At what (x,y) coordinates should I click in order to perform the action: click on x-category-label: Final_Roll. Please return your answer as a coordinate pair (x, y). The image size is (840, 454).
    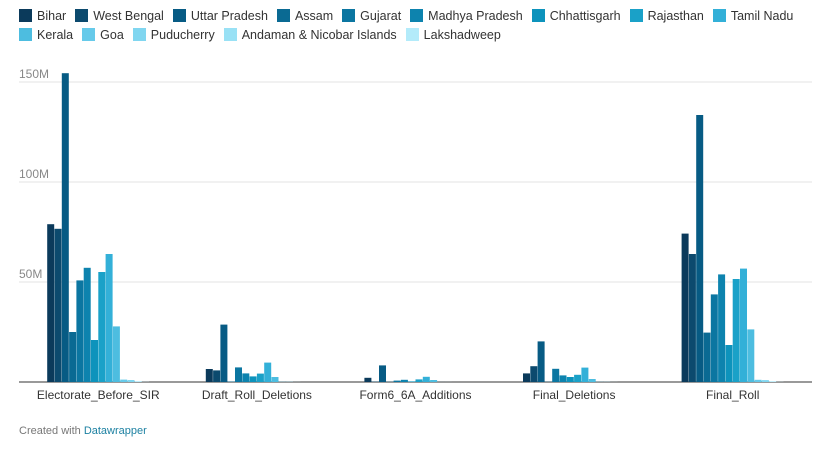
    Looking at the image, I should click on (732, 395).